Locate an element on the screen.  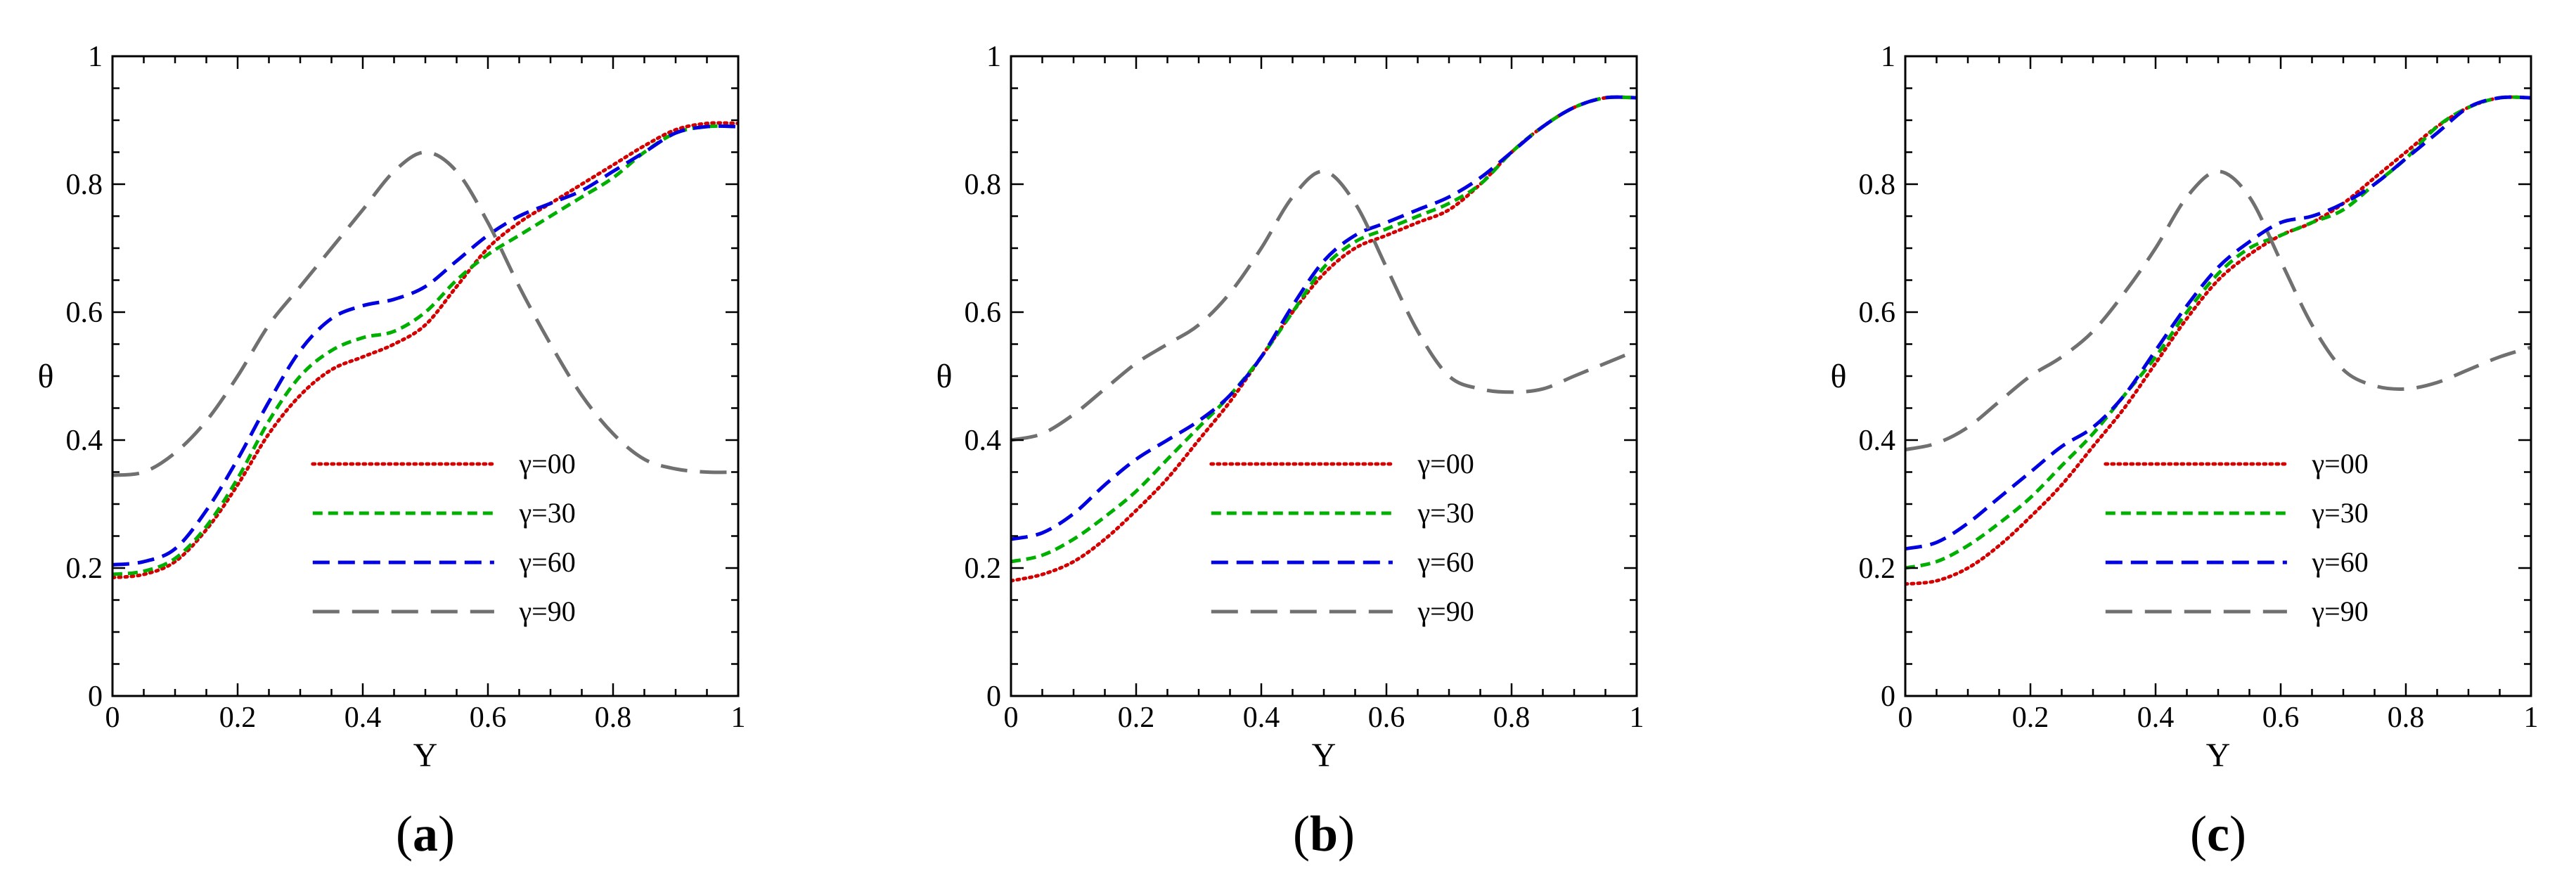
panel-caption: (c) is located at coordinates (2218, 834).